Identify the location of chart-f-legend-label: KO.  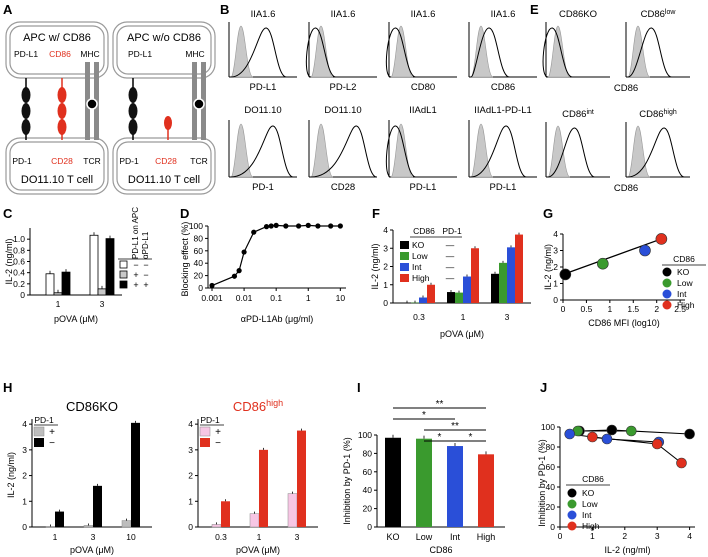
(418, 245).